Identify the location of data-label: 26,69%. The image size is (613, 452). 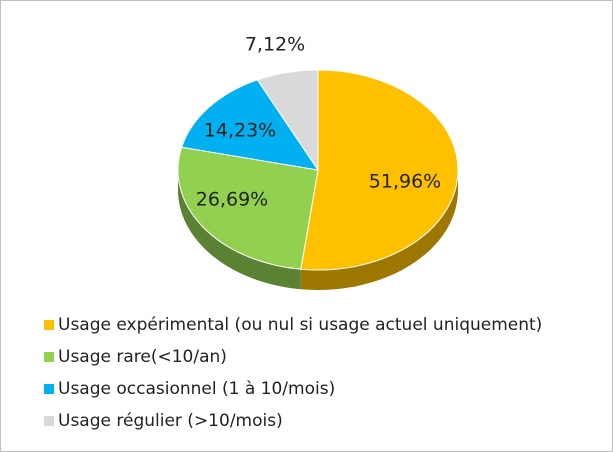
(232, 200).